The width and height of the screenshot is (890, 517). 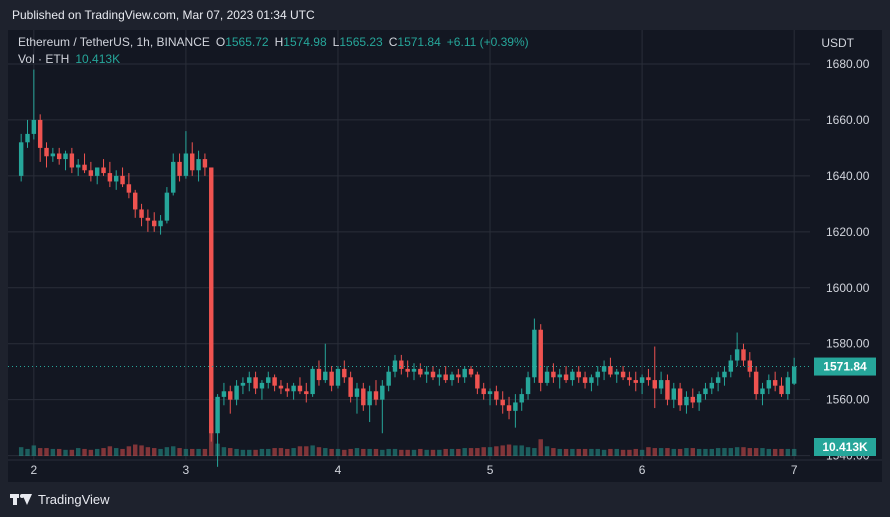 I want to click on volume-value: 10.413K, so click(x=98, y=59).